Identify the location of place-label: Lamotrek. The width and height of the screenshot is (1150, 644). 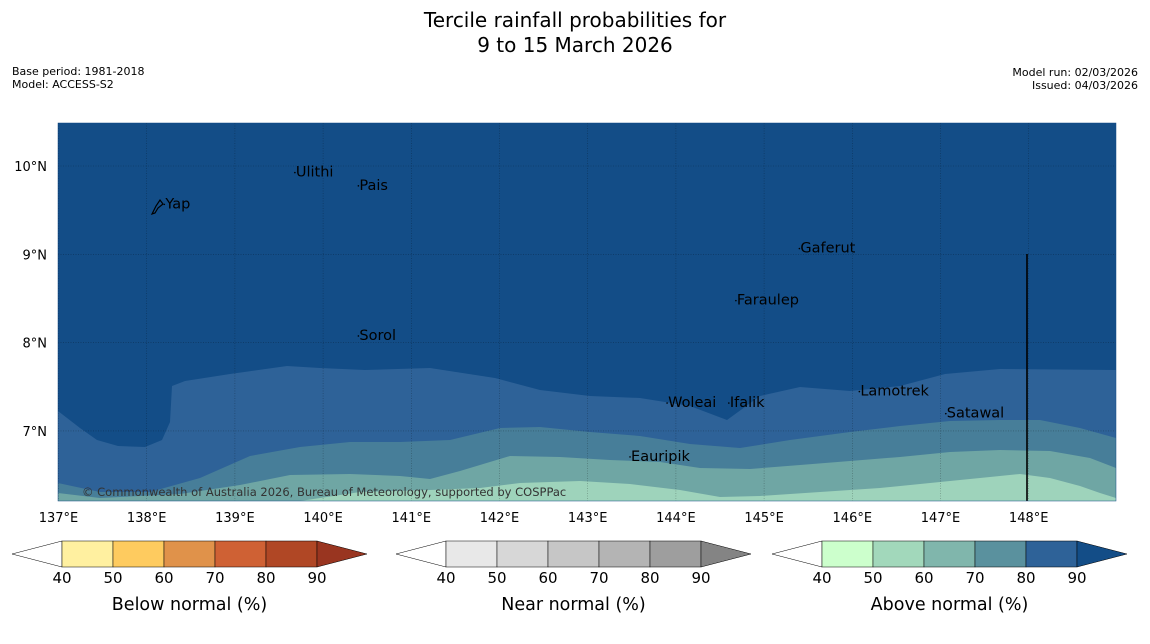
(894, 392).